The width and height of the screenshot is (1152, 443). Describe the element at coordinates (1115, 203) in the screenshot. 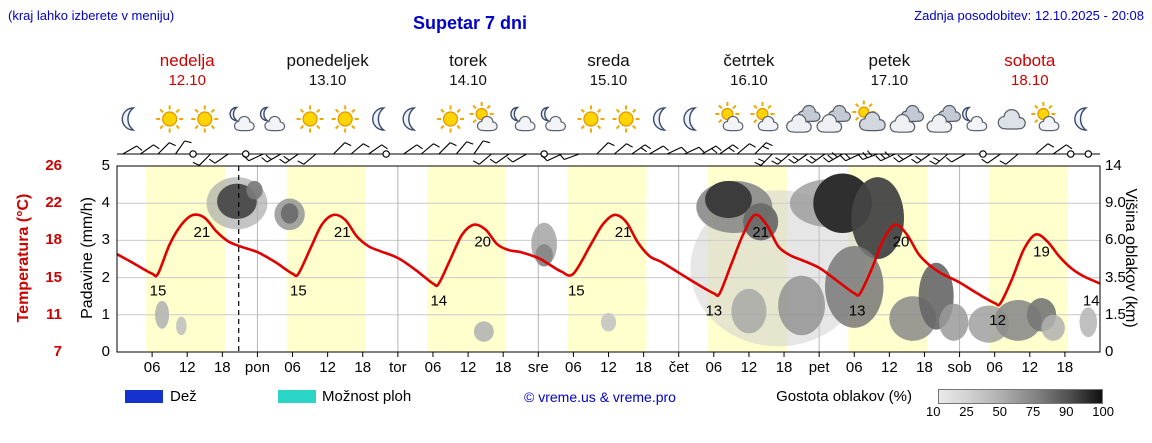

I see `cloud-height-tick: 9.0` at that location.